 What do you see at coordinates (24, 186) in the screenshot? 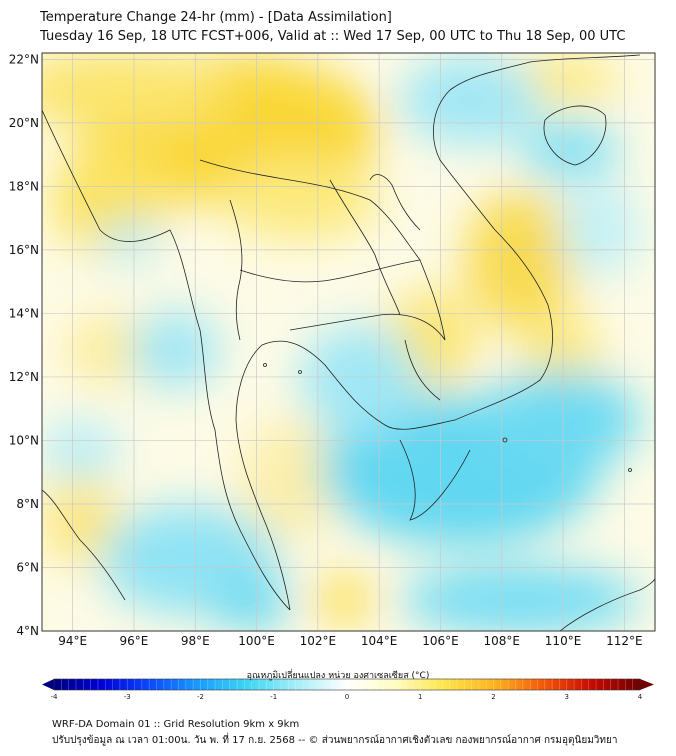
I see `lat-tick-label: 18°N` at bounding box center [24, 186].